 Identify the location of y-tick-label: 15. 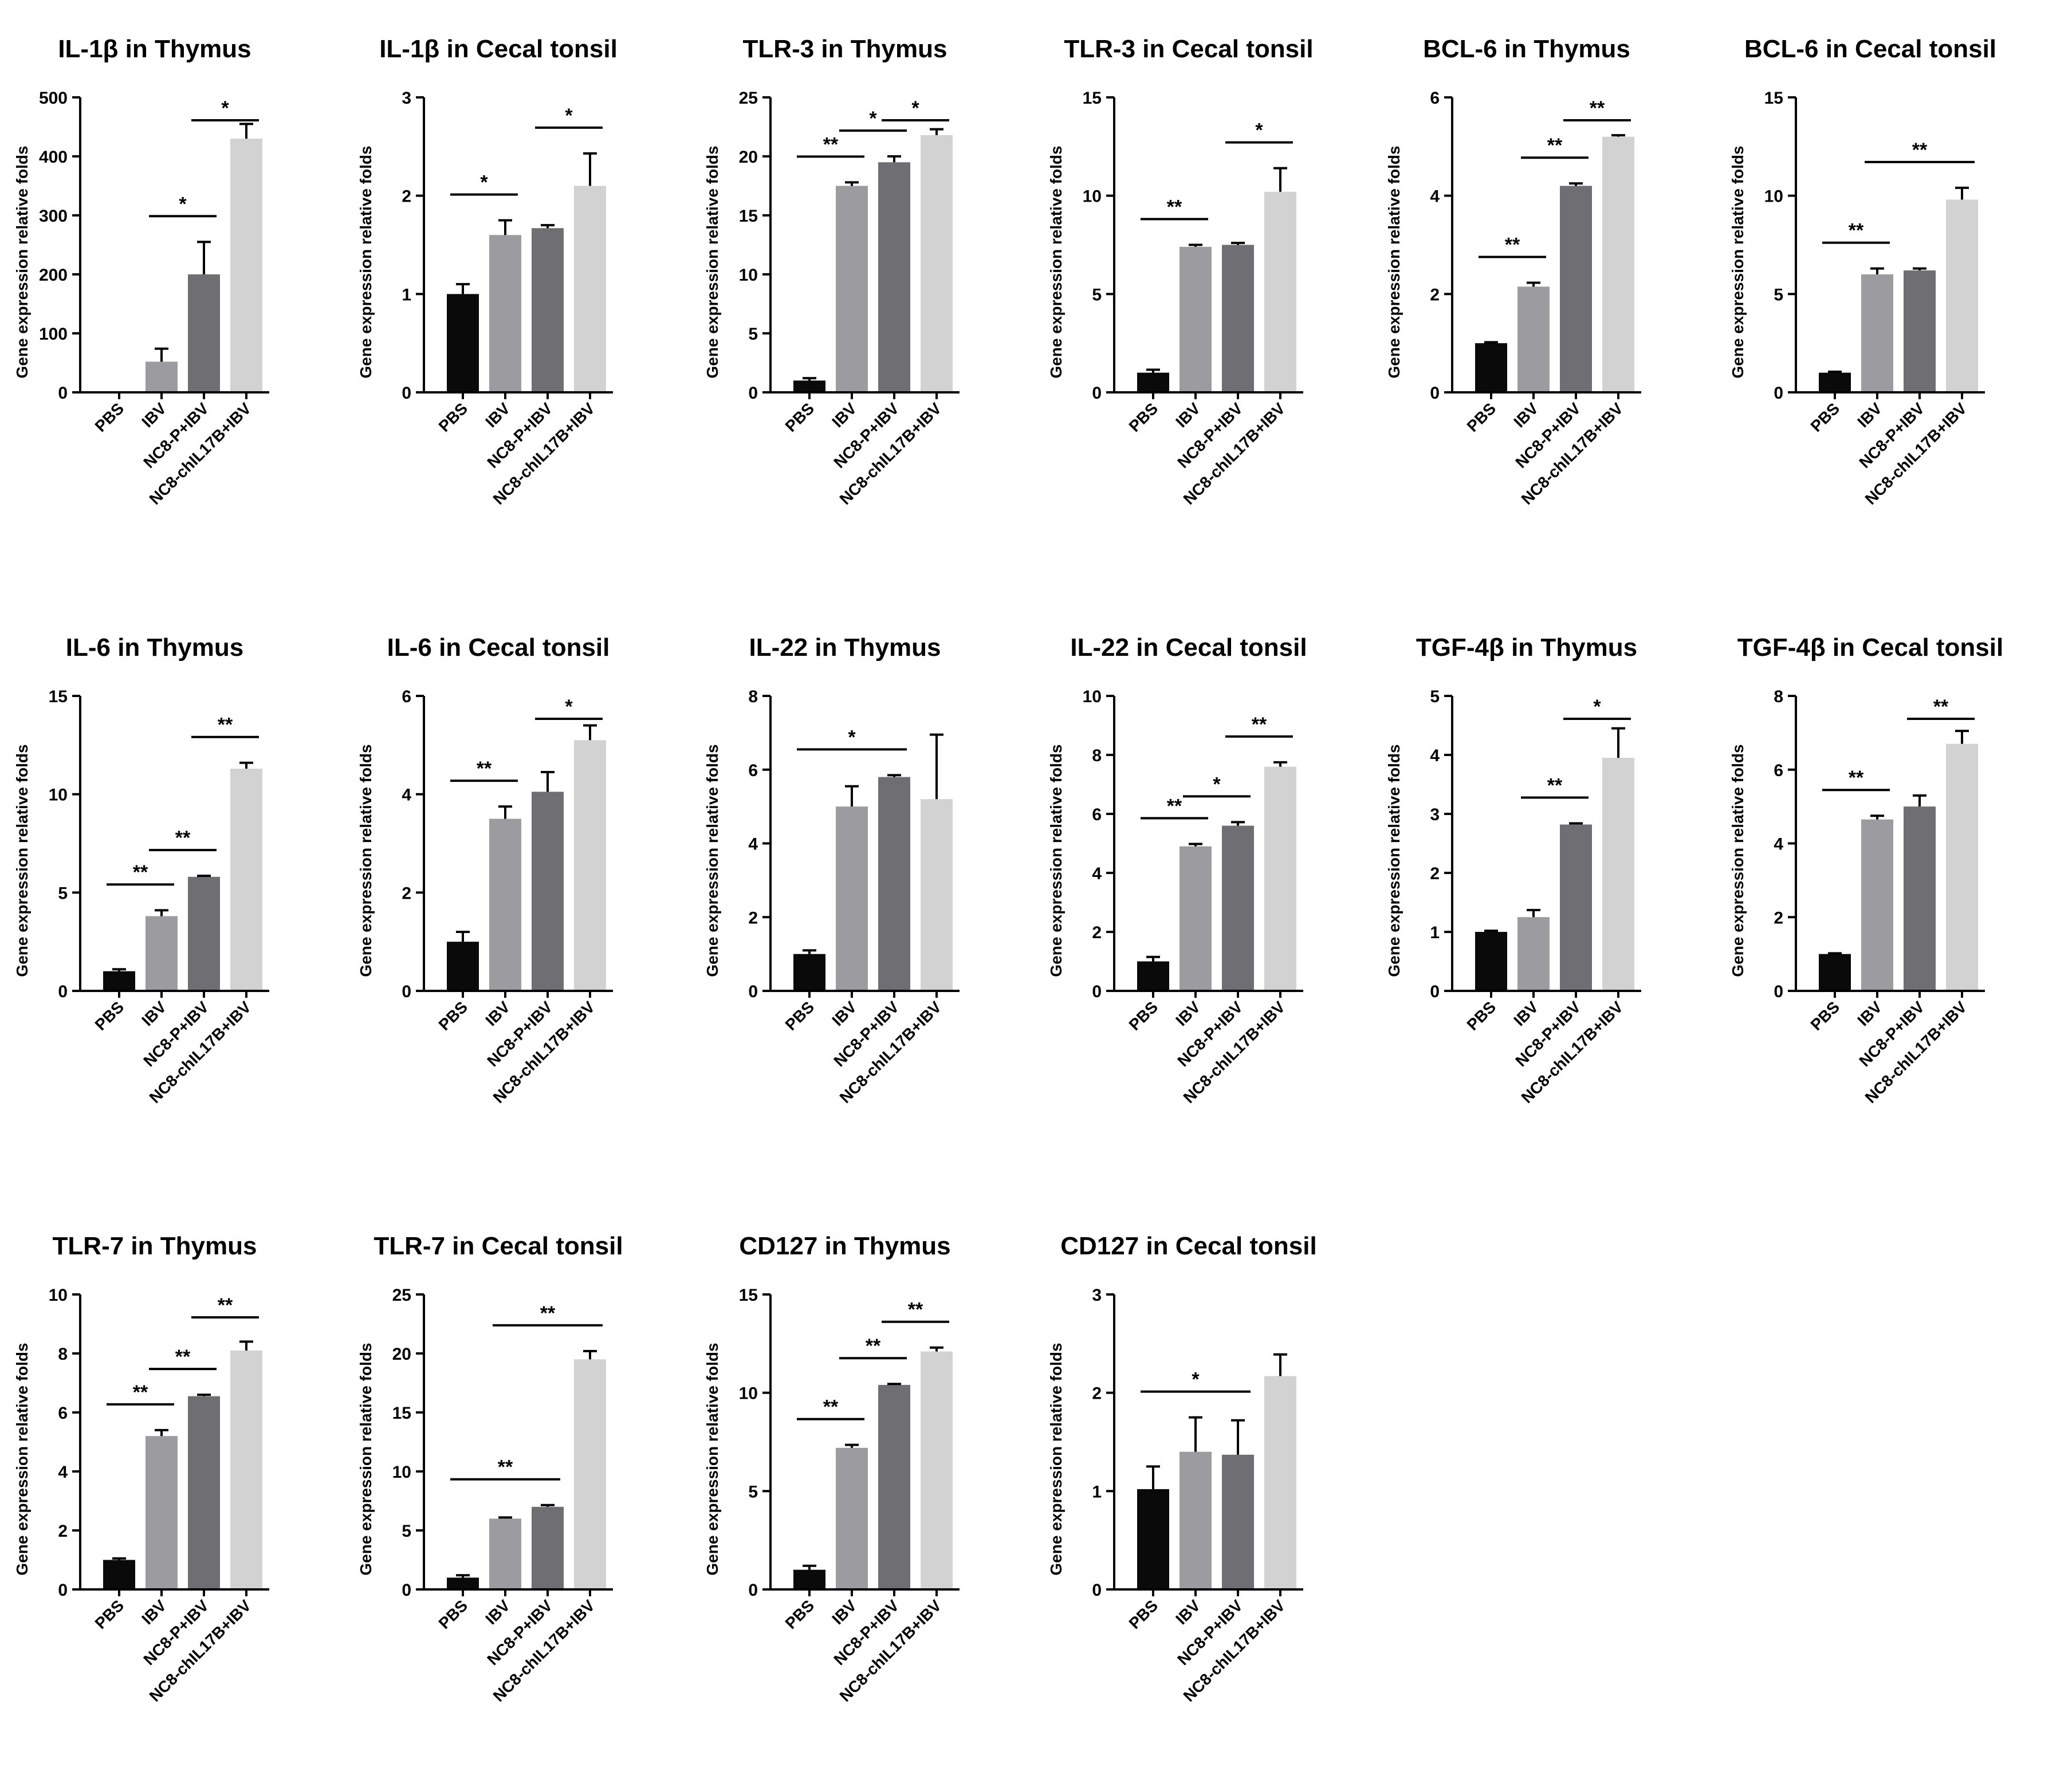
(1773, 99).